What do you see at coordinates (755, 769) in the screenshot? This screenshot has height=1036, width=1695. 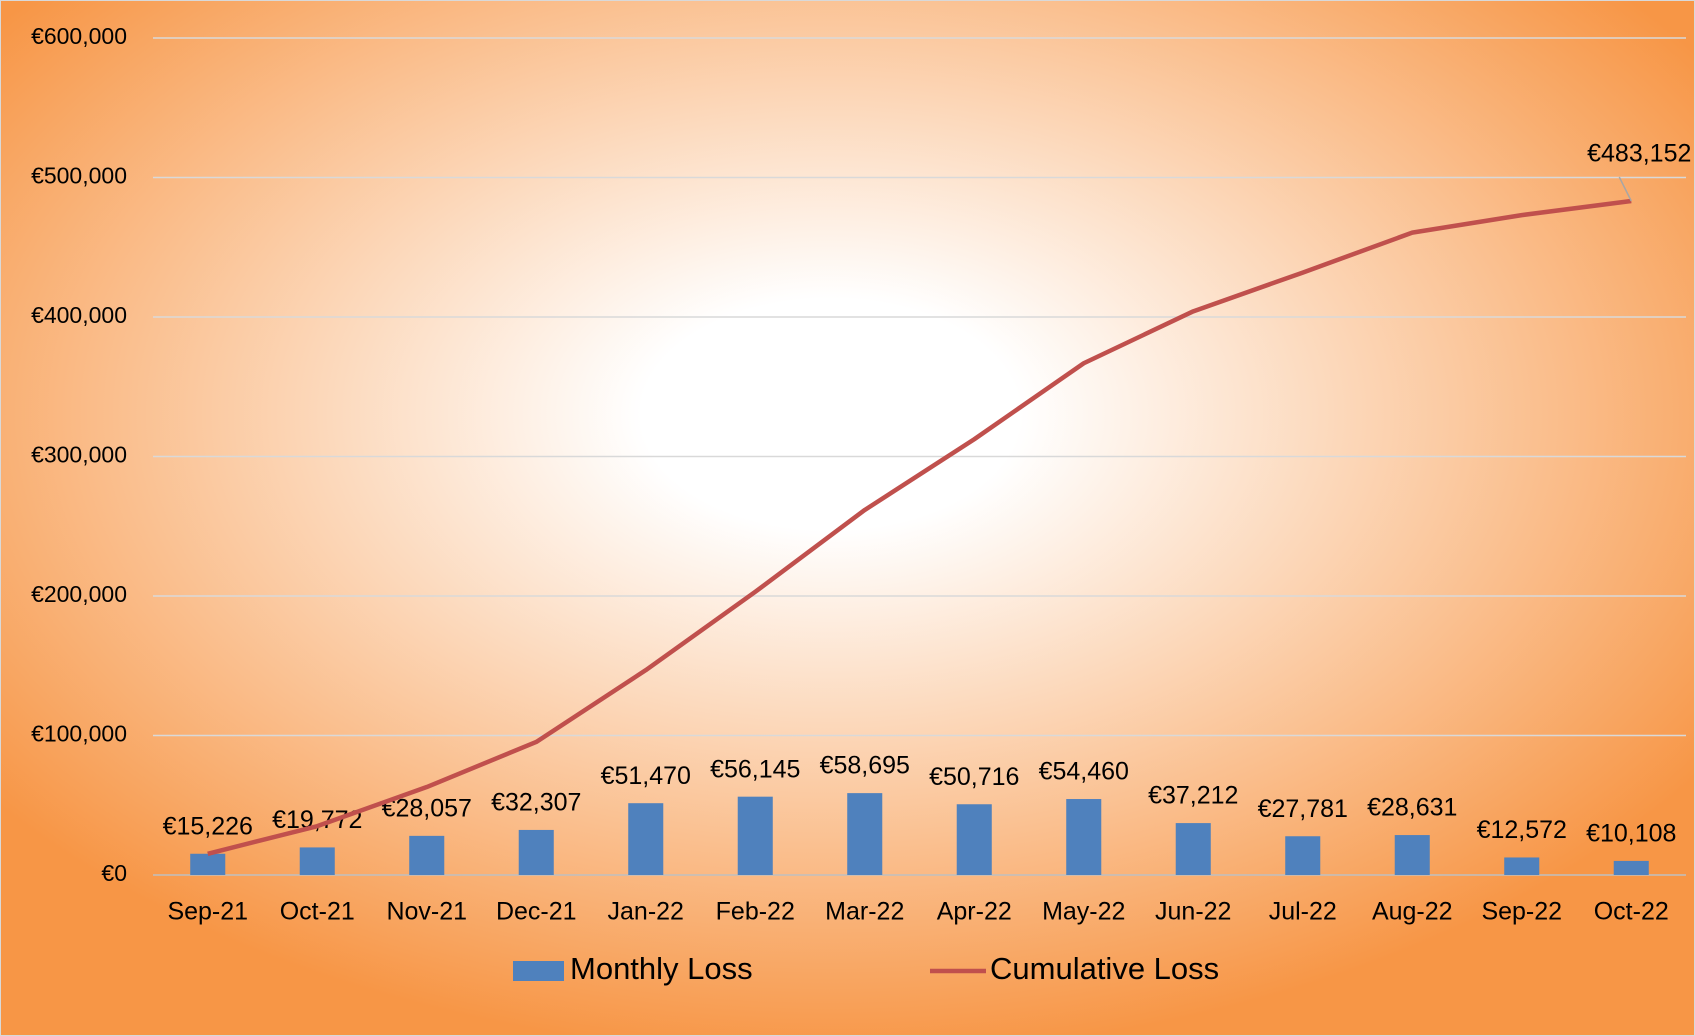 I see `data-label: €56,145` at bounding box center [755, 769].